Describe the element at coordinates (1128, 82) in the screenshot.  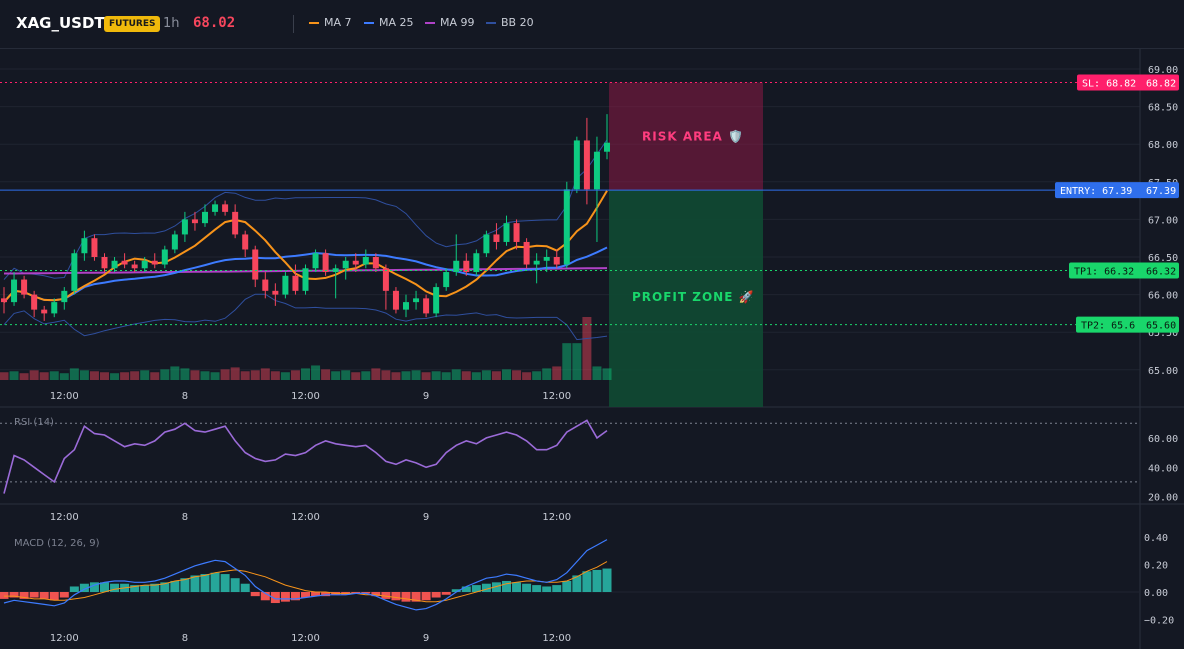
I see `sl-tag: SL: 68.82 68.82` at that location.